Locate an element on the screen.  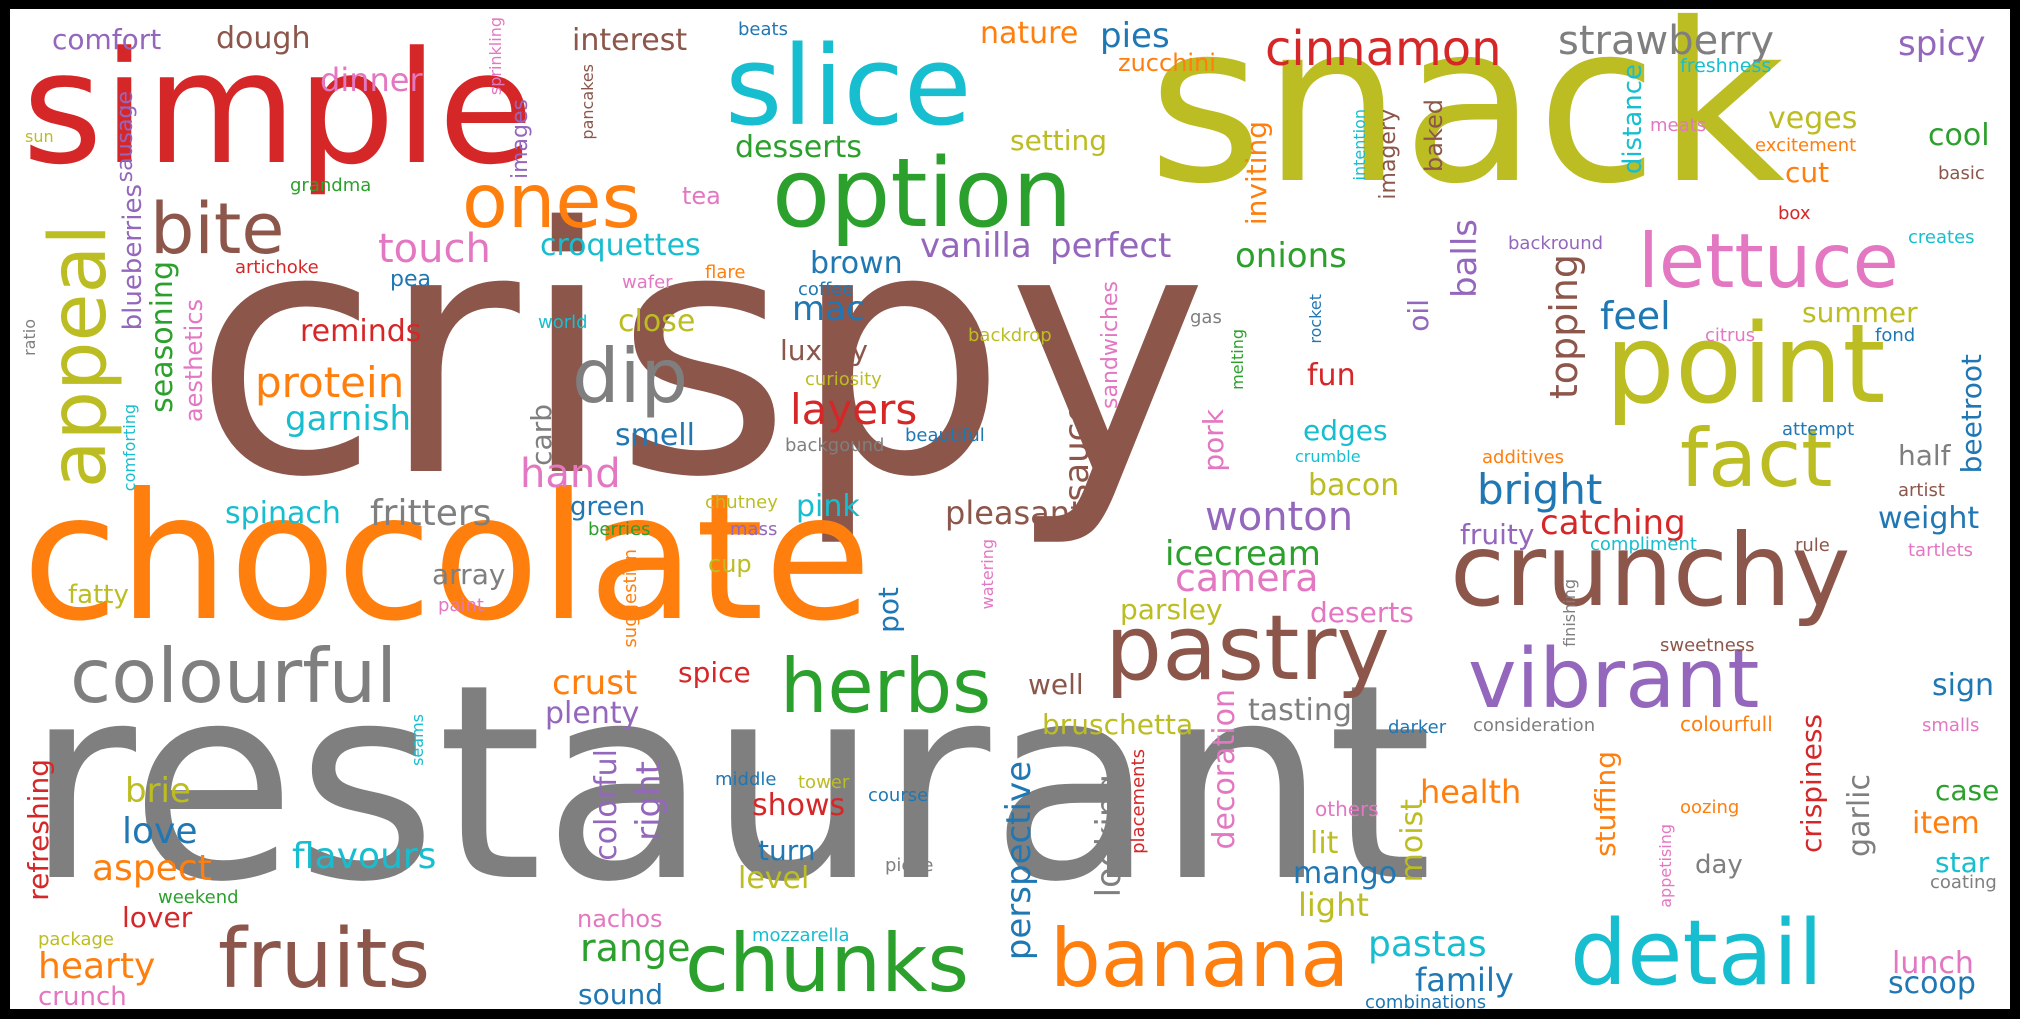
word-ratio: ratio is located at coordinates (29, 337).